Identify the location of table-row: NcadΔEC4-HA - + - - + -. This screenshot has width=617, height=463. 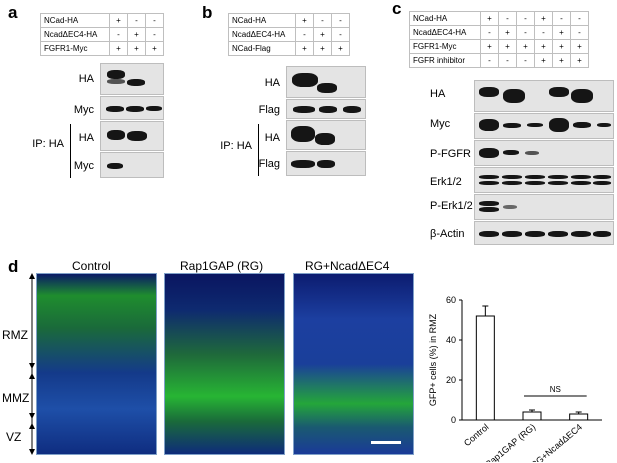
(499, 32).